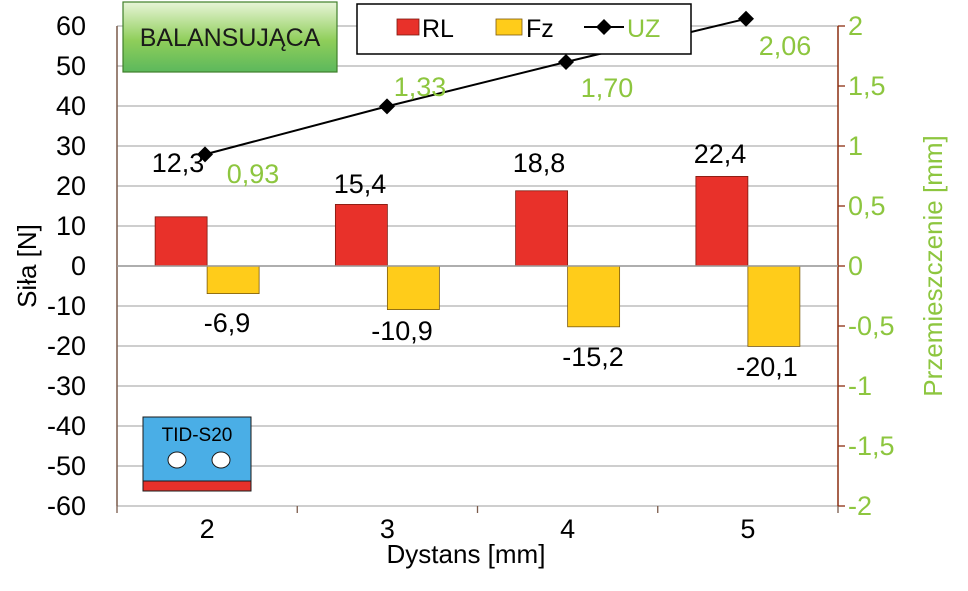  Describe the element at coordinates (420, 87) in the screenshot. I see `data-label-uz: 1,33` at that location.